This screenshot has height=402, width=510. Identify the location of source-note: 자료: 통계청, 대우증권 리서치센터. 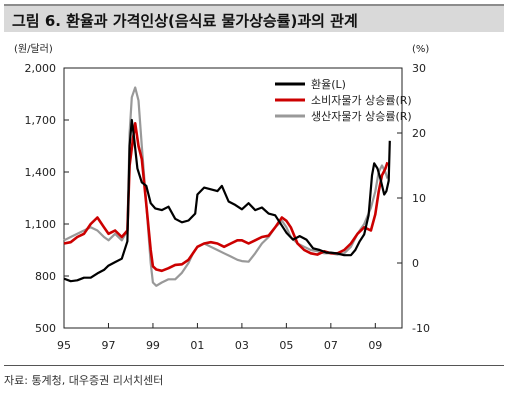
(84, 380).